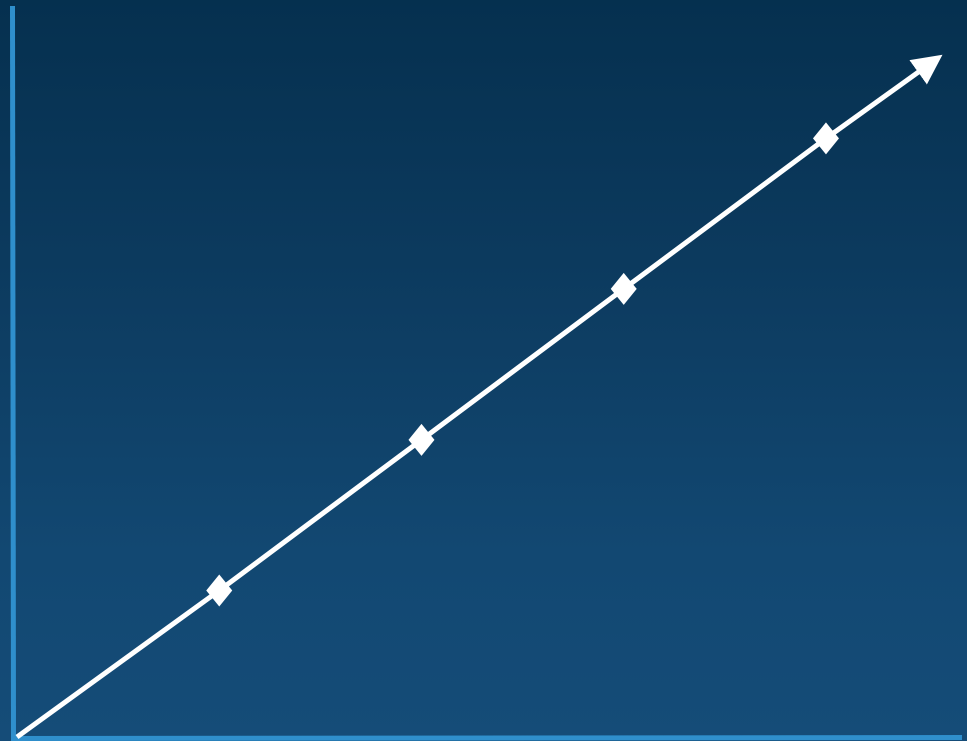 The image size is (967, 741). I want to click on x-axis, so click(486, 738).